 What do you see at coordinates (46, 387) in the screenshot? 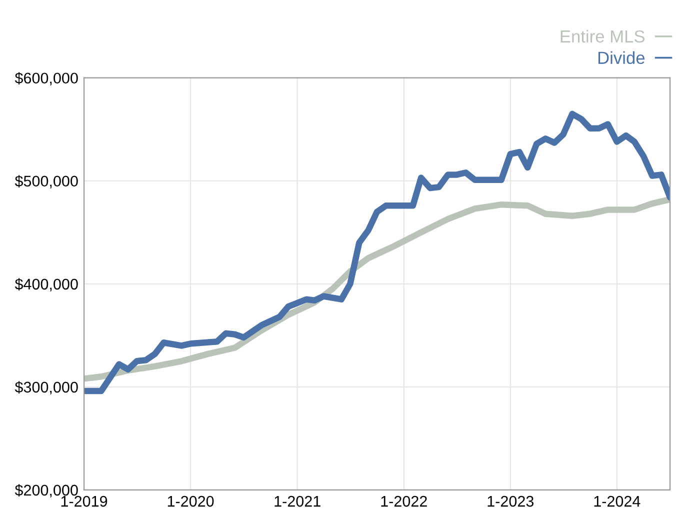
I see `y-tick-label: $300,000` at bounding box center [46, 387].